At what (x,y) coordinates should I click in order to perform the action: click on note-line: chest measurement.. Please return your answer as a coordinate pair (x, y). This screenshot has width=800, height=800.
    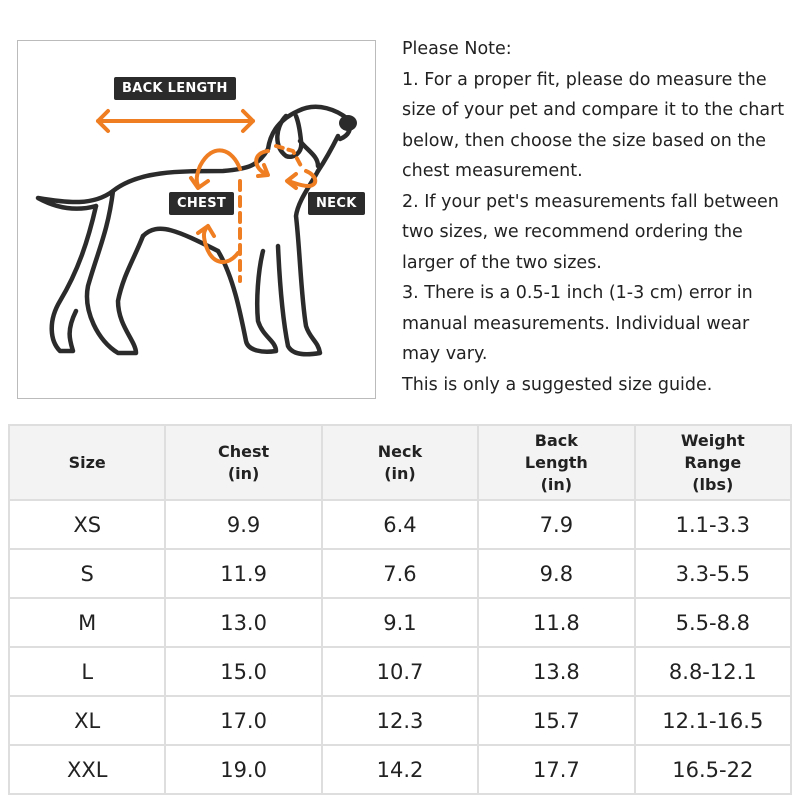
    Looking at the image, I should click on (492, 171).